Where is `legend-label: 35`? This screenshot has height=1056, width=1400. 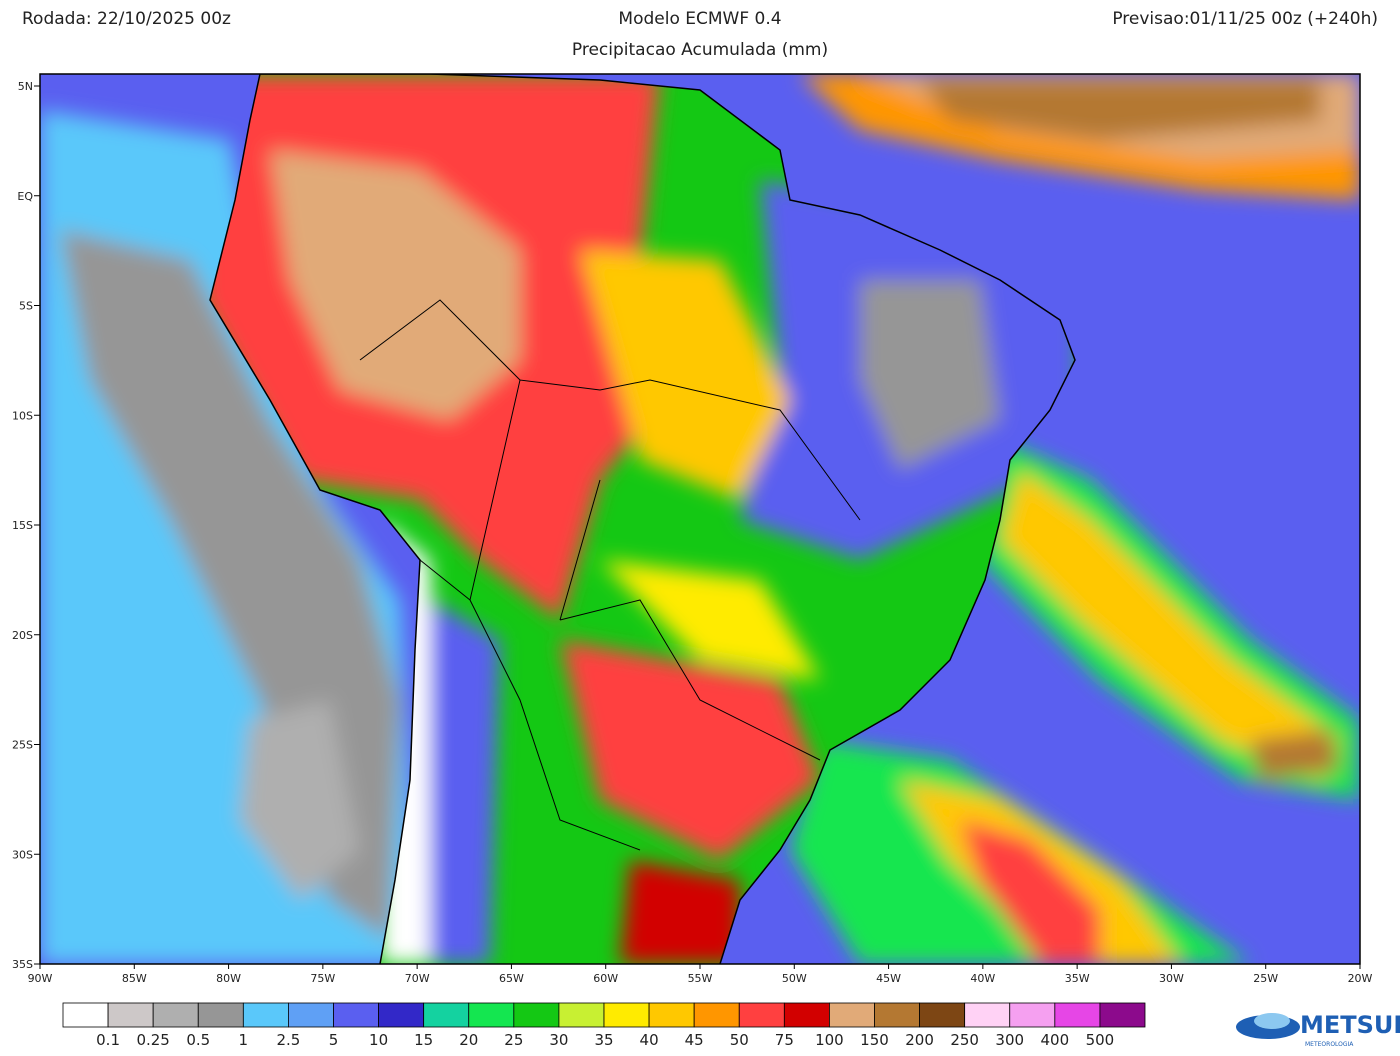 legend-label: 35 is located at coordinates (603, 1040).